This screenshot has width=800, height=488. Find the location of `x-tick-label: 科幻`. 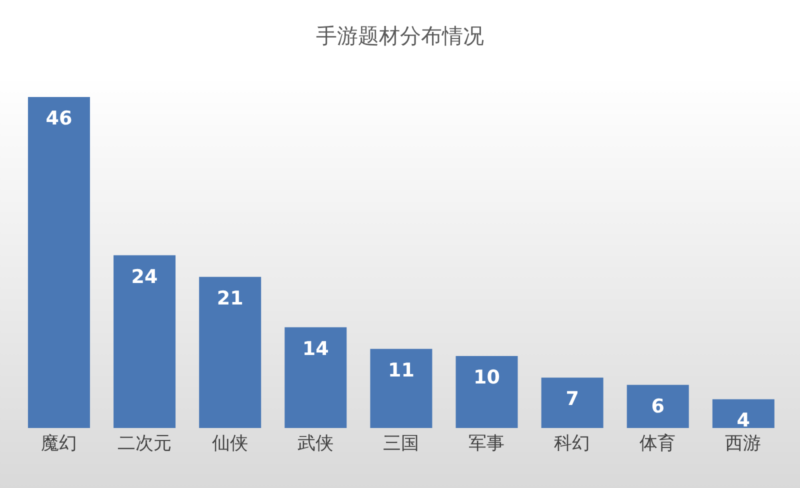

x-tick-label: 科幻 is located at coordinates (572, 443).